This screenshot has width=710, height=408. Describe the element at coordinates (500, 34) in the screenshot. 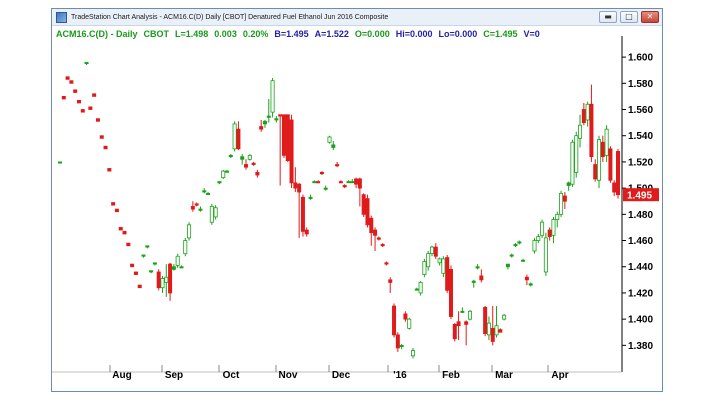

I see `close-price: C=1.495` at that location.